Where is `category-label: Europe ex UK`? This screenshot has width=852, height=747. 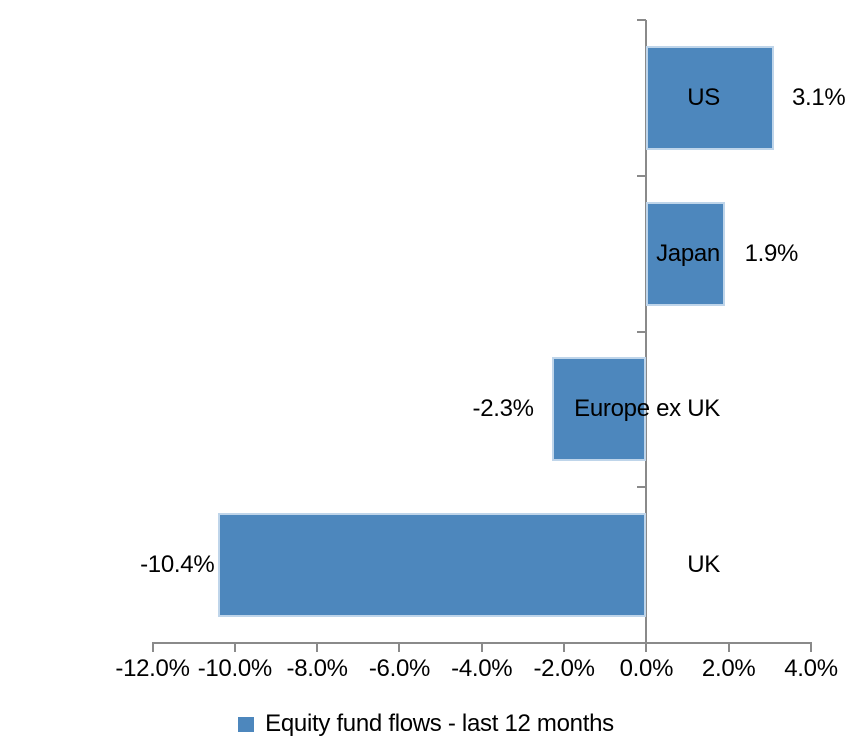 category-label: Europe ex UK is located at coordinates (647, 409).